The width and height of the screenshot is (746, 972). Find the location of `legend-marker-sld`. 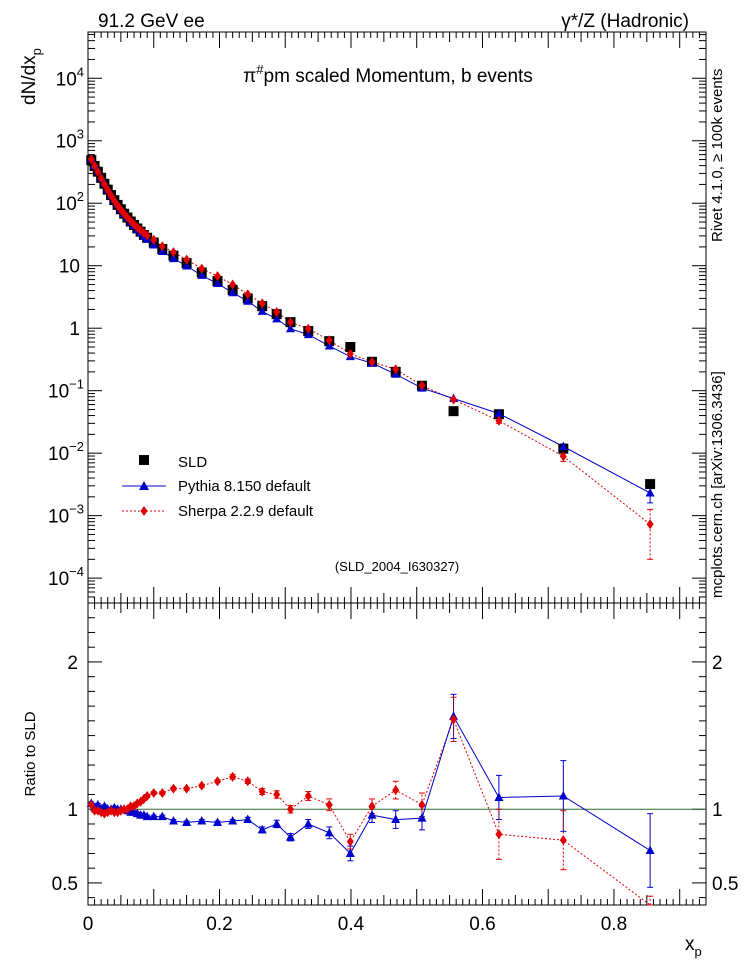

legend-marker-sld is located at coordinates (144, 460).